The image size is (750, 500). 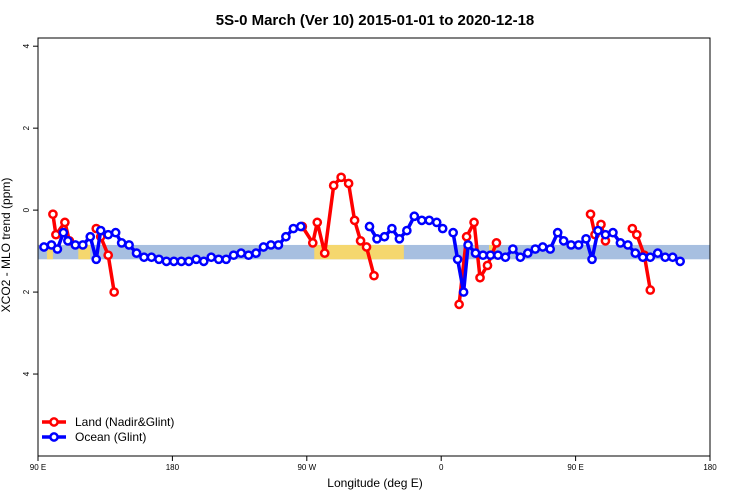 What do you see at coordinates (373, 464) in the screenshot?
I see `x-axis: 90 E 180 90 W 0 90 E 180` at bounding box center [373, 464].